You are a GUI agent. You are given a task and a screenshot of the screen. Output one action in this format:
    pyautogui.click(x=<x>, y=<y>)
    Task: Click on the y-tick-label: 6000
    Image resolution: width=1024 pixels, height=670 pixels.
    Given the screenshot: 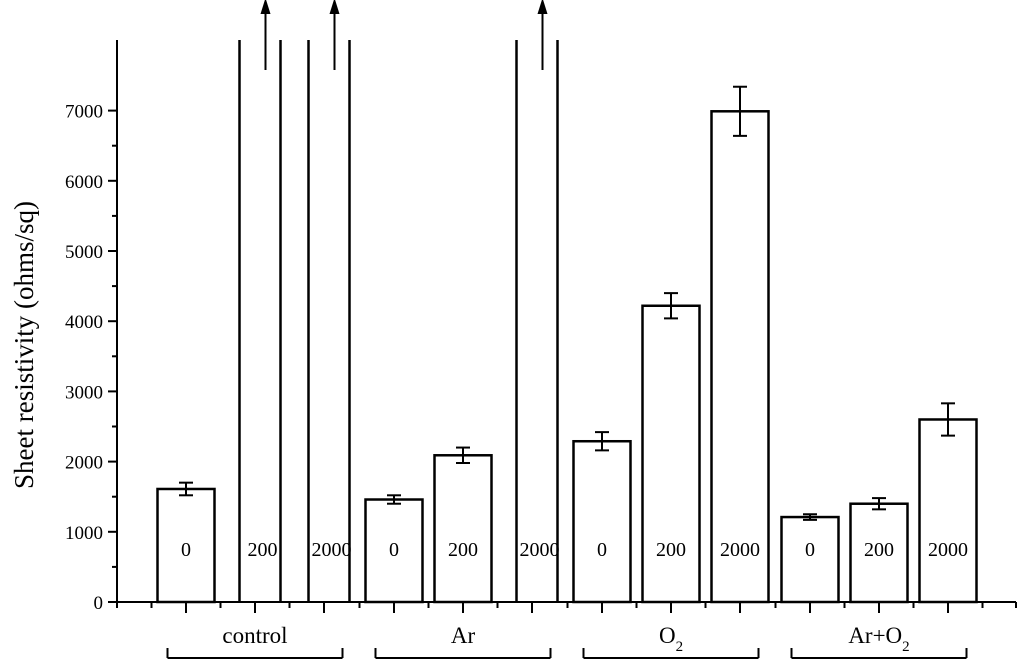 What is the action you would take?
    pyautogui.click(x=84, y=182)
    